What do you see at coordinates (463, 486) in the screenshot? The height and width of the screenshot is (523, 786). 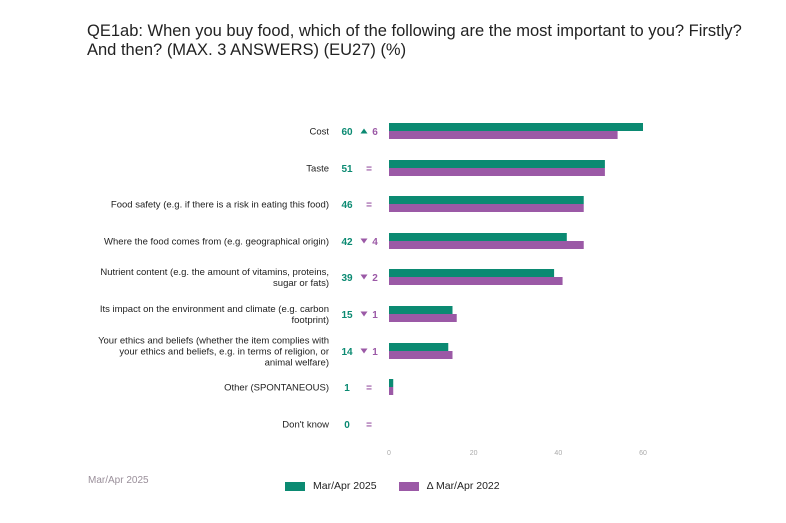 I see `legend-label-previous: Δ Mar/Apr 2022` at bounding box center [463, 486].